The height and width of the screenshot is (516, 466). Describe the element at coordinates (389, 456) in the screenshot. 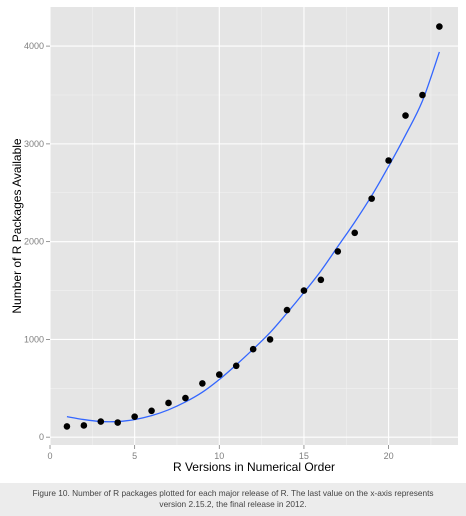

I see `x-tick-label: 20` at that location.